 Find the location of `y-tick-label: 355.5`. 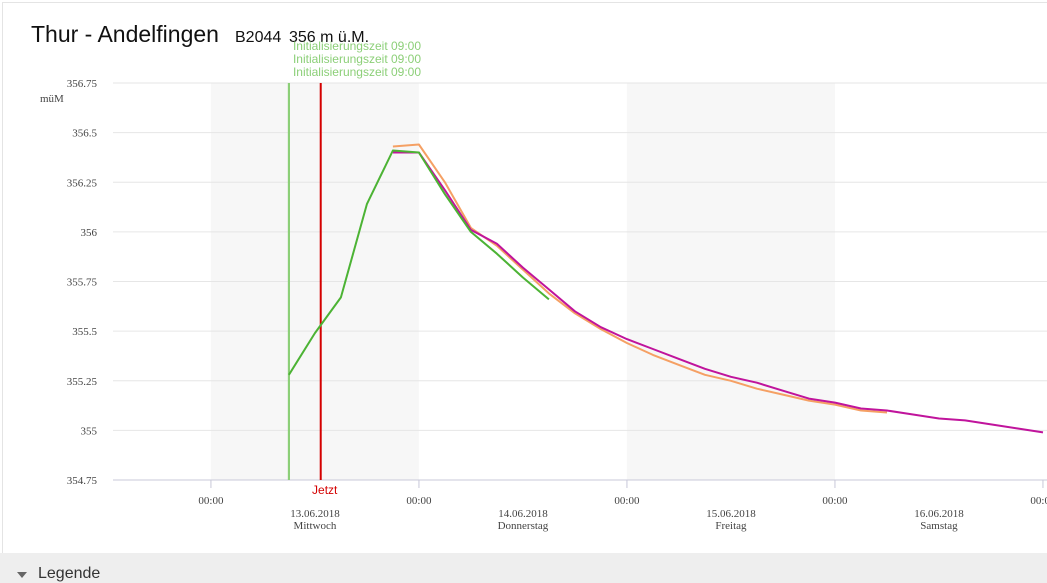

y-tick-label: 355.5 is located at coordinates (84, 332).